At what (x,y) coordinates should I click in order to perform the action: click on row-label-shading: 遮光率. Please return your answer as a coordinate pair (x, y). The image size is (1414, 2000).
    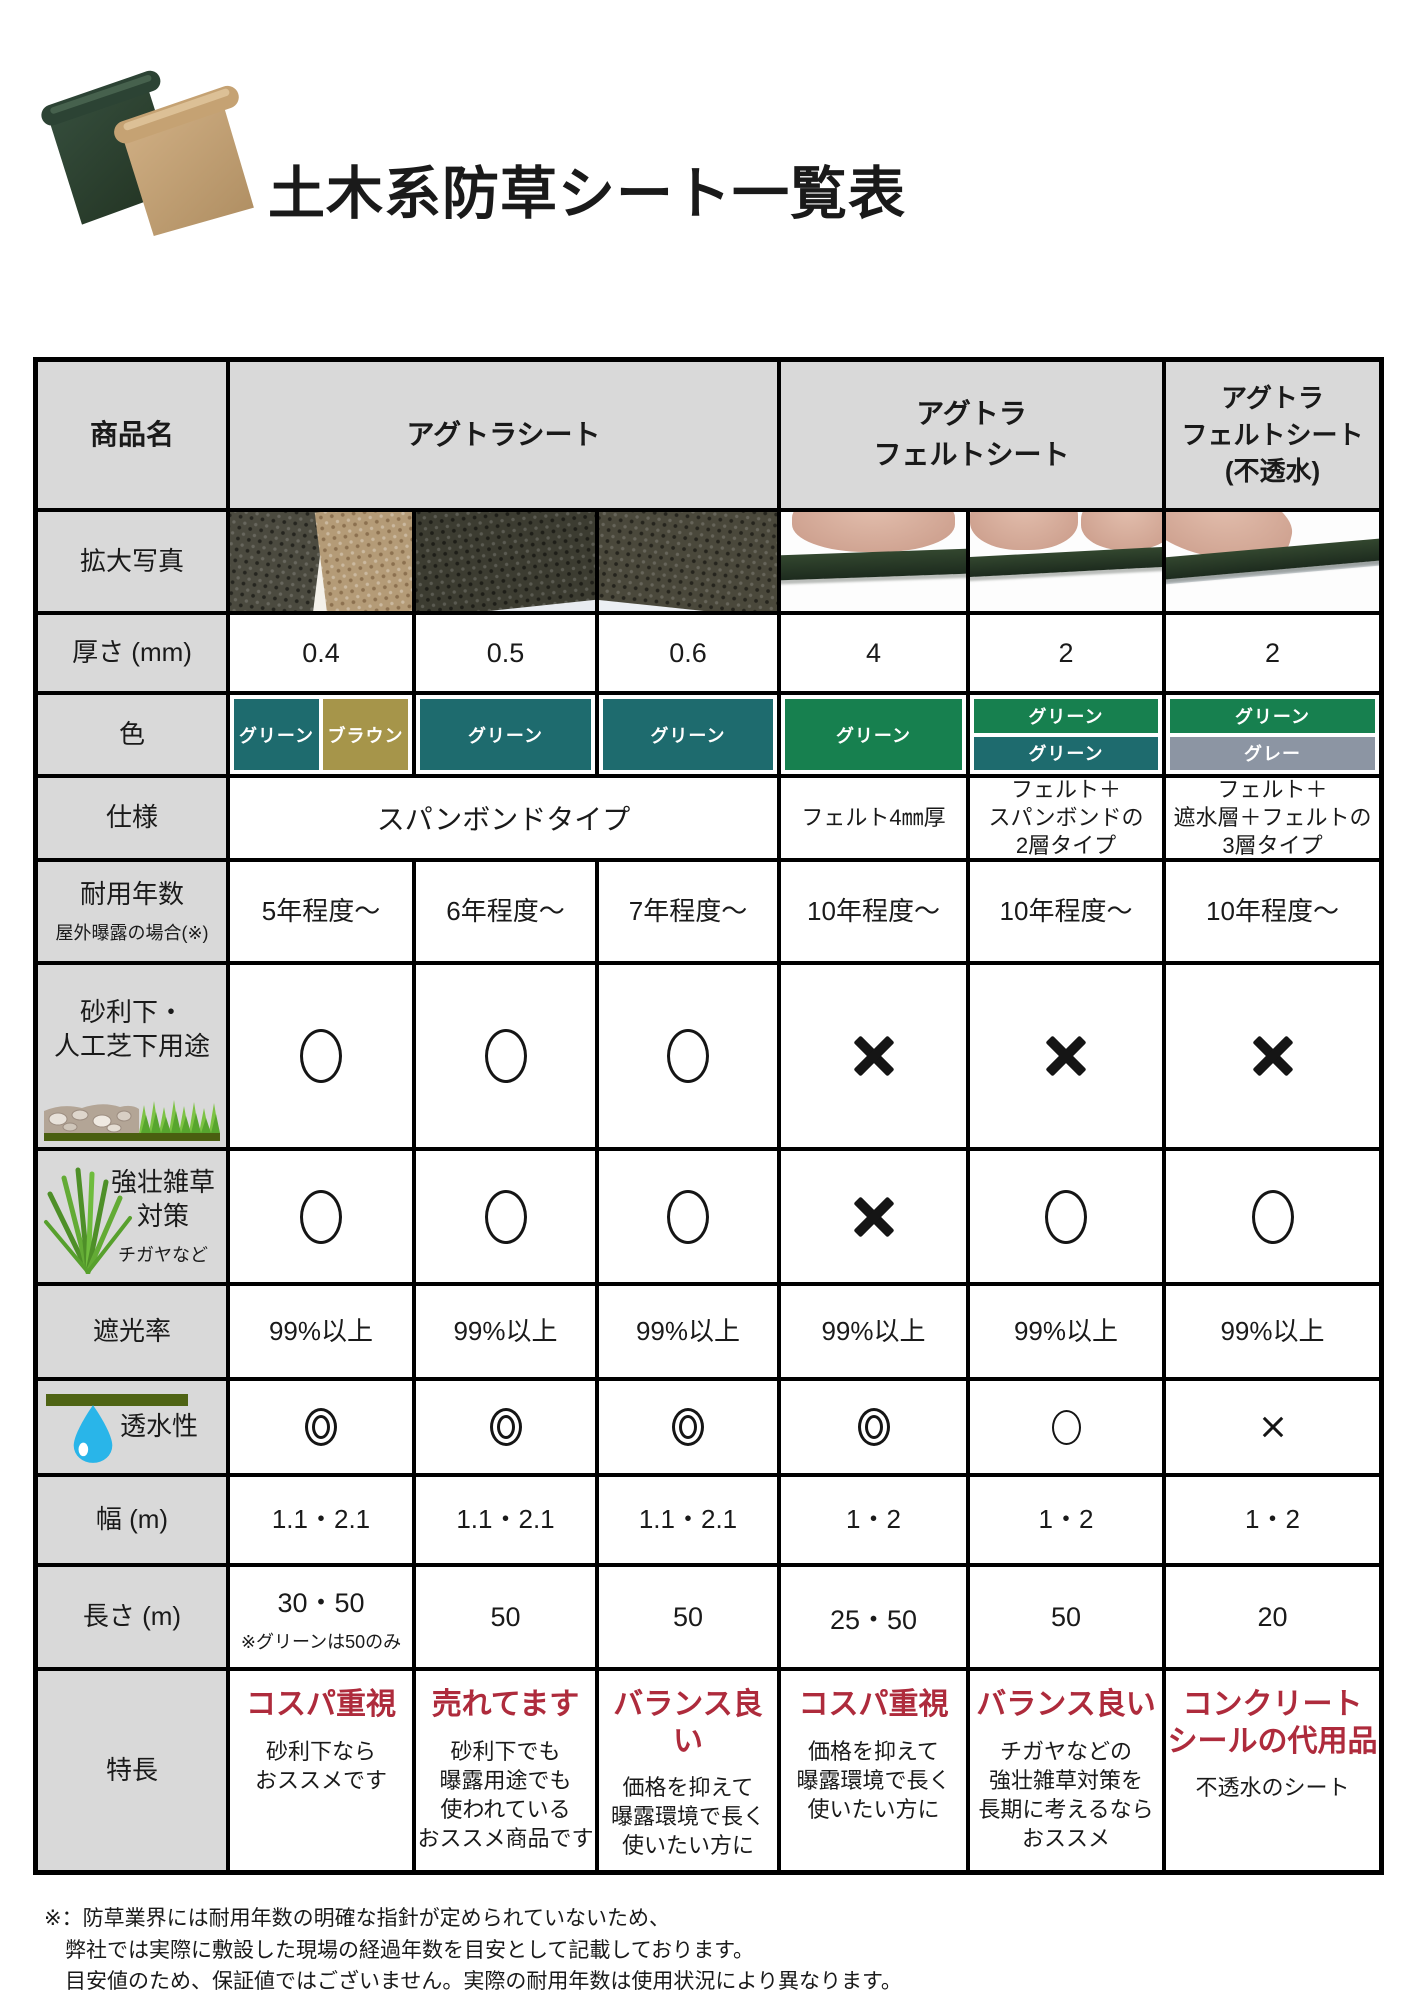
    Looking at the image, I should click on (132, 1331).